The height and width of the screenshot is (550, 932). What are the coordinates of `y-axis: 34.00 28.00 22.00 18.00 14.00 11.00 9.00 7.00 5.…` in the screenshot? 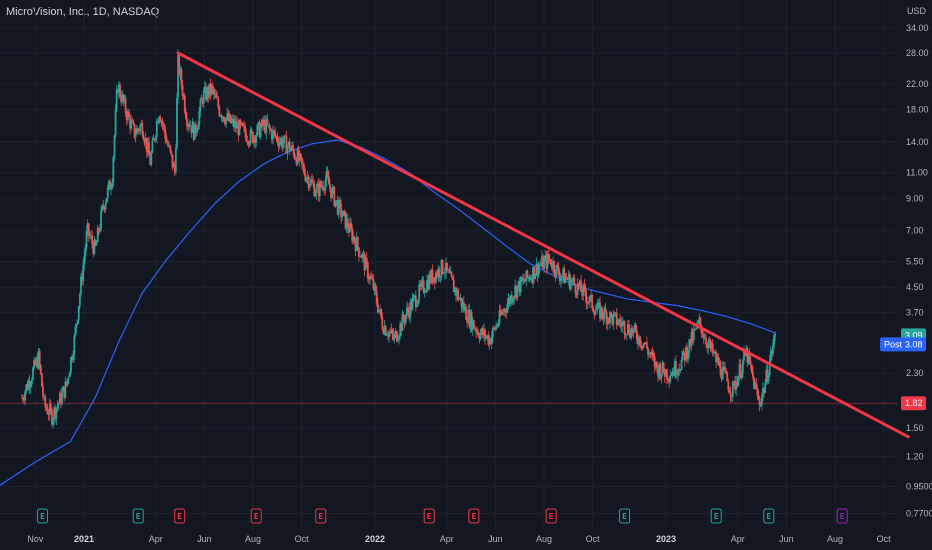 It's located at (919, 270).